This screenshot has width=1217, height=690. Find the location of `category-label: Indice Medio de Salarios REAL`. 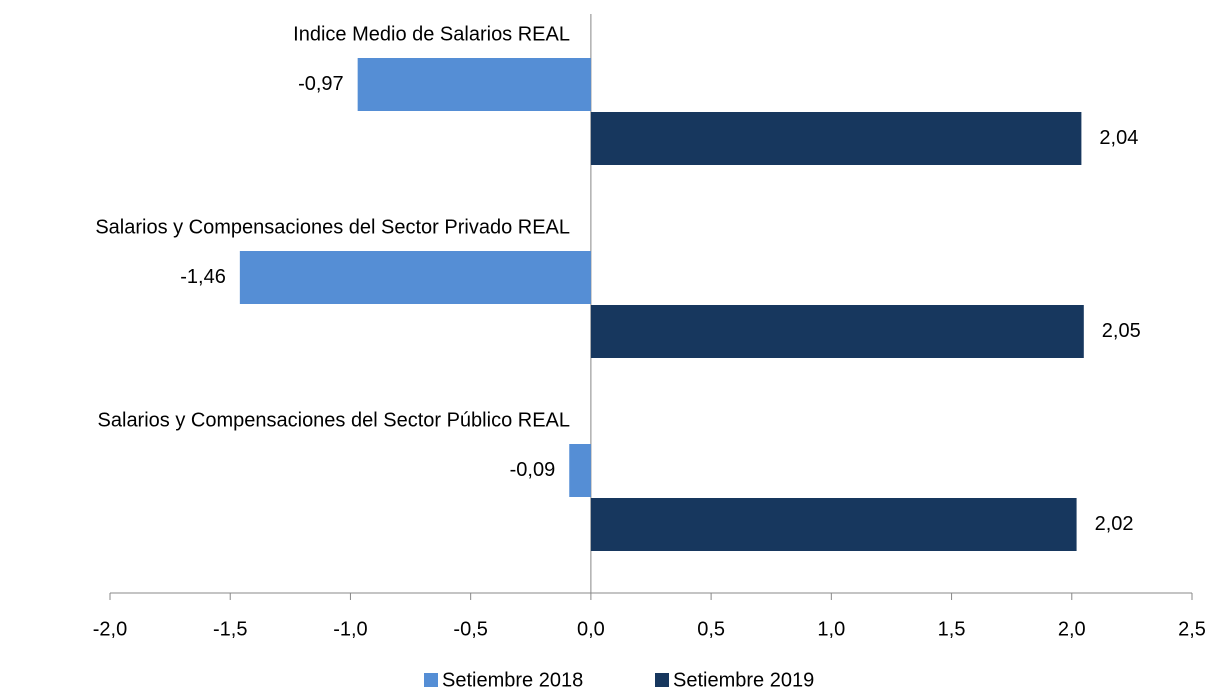

category-label: Indice Medio de Salarios REAL is located at coordinates (431, 34).